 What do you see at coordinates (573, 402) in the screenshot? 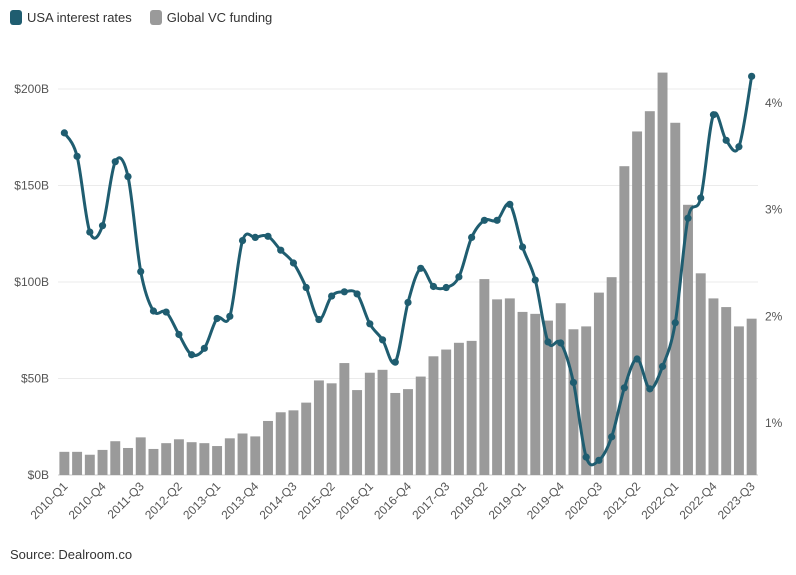
I see `bar-2020-Q1` at bounding box center [573, 402].